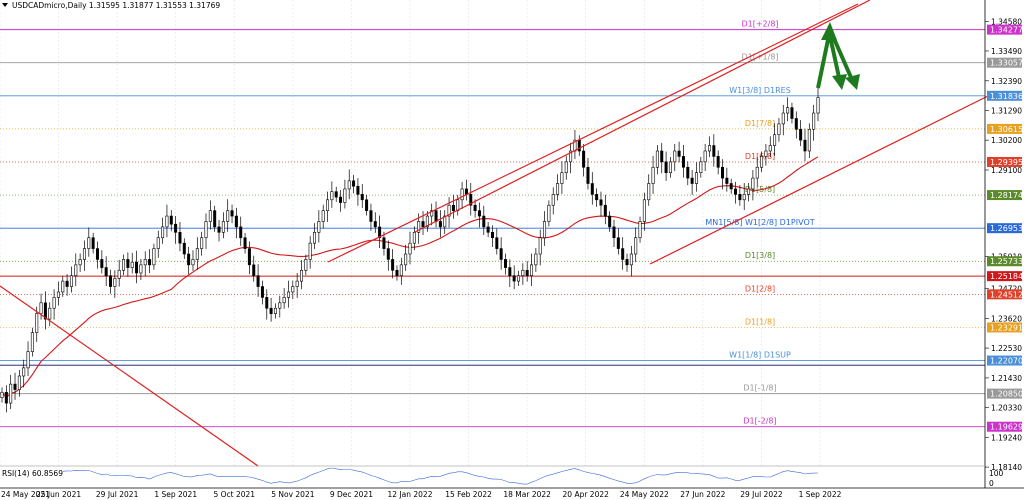  I want to click on level-label: W1[1/8] D1SUP, so click(760, 355).